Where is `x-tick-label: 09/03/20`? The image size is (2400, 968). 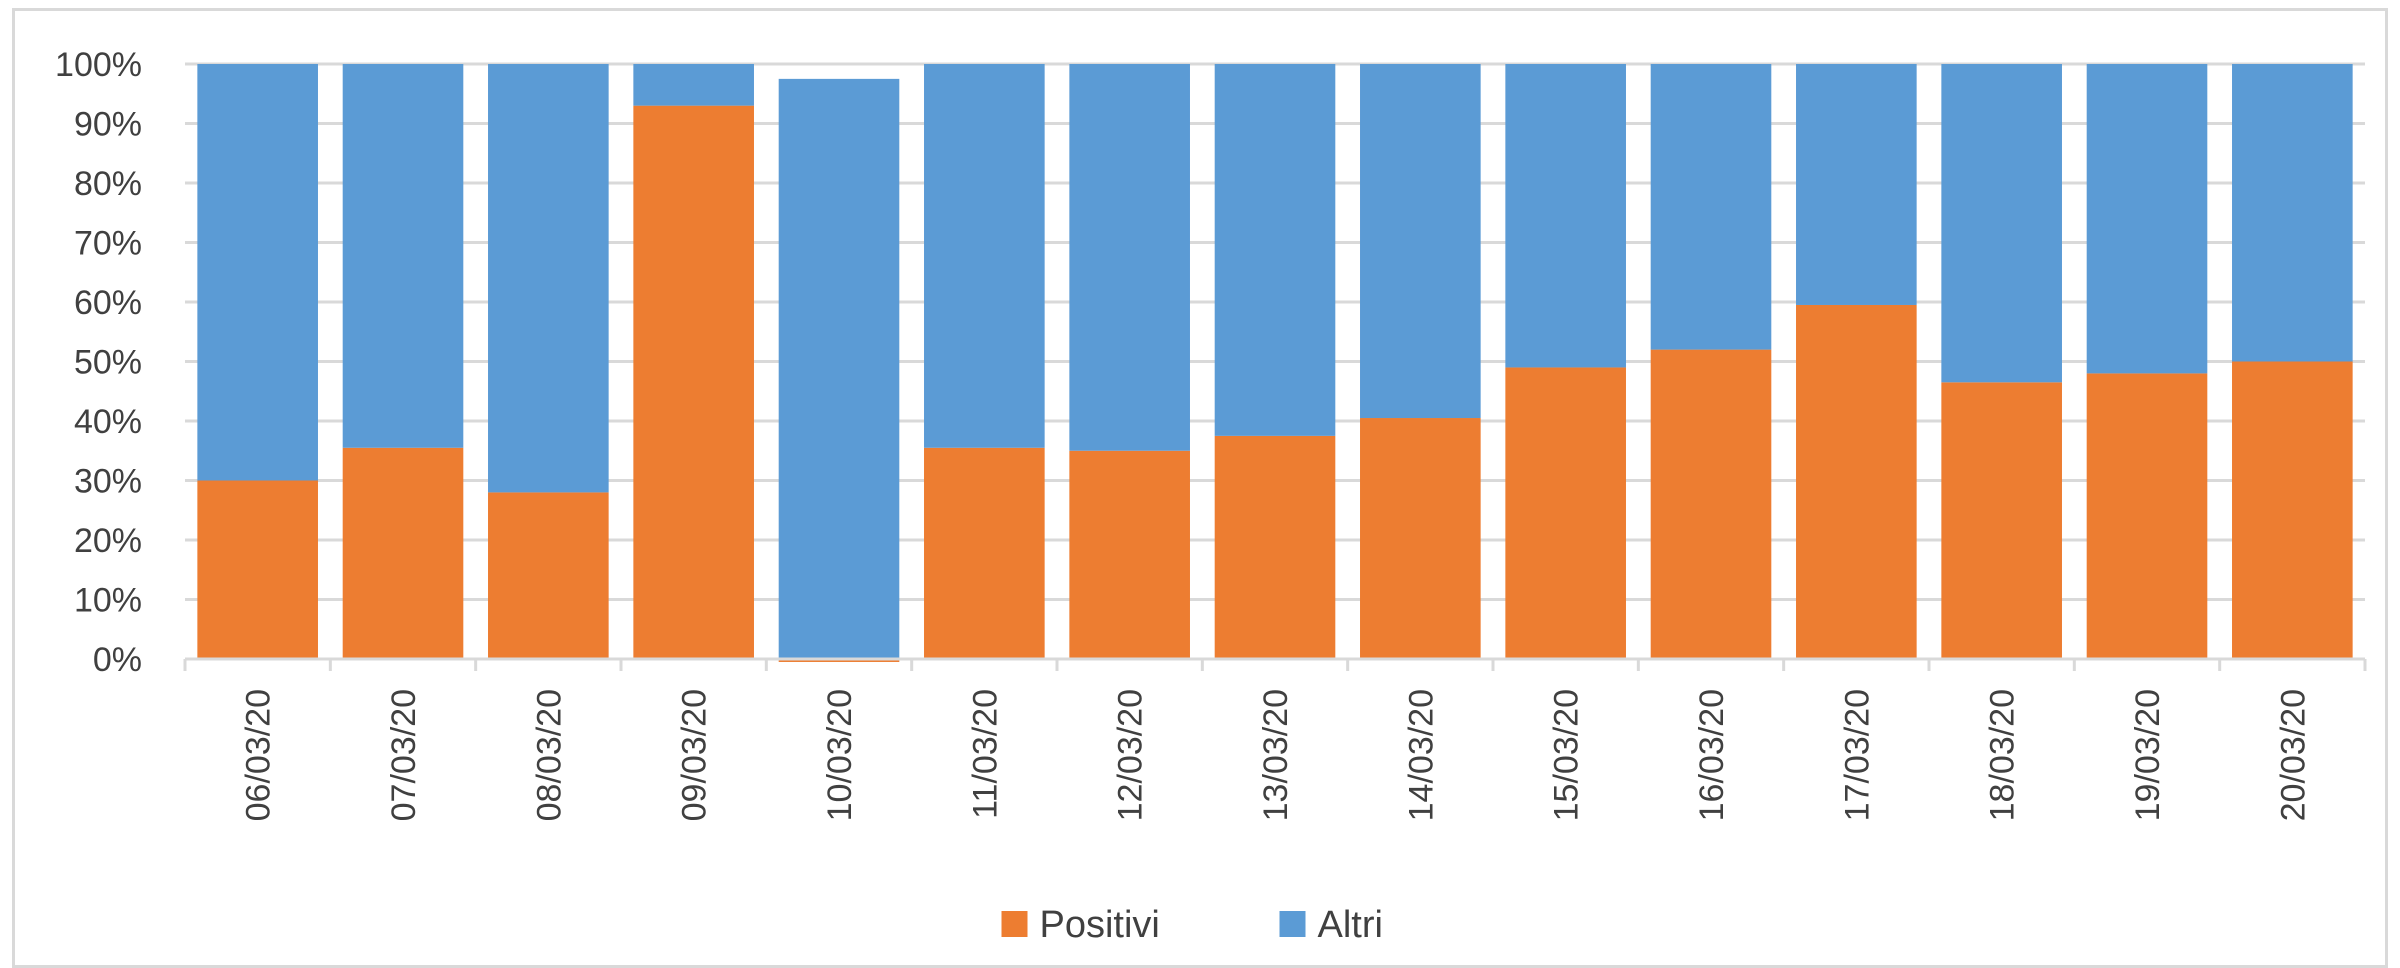 x-tick-label: 09/03/20 is located at coordinates (695, 755).